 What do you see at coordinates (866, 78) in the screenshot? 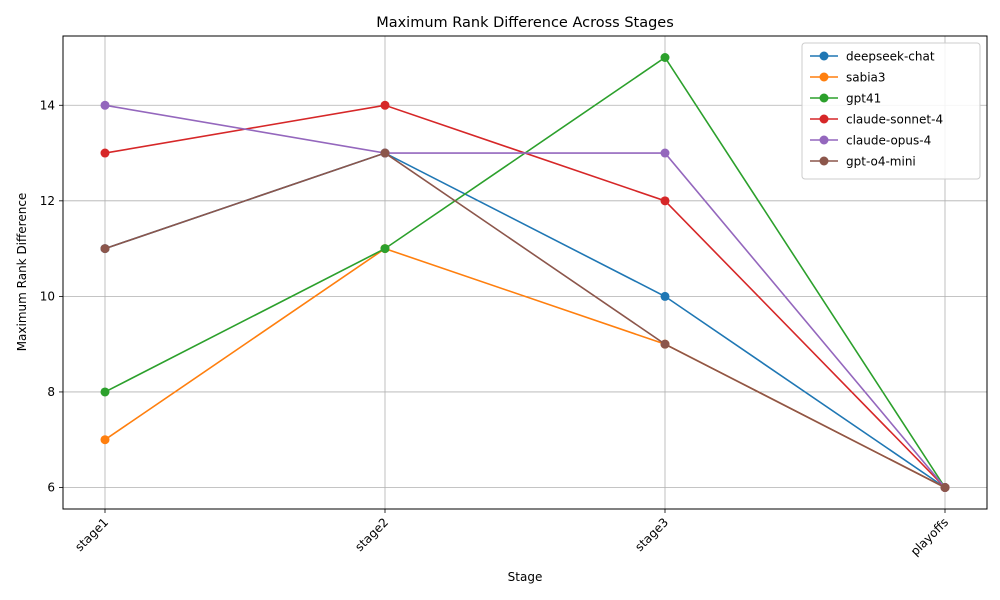
I see `legend-label: sabia3` at bounding box center [866, 78].